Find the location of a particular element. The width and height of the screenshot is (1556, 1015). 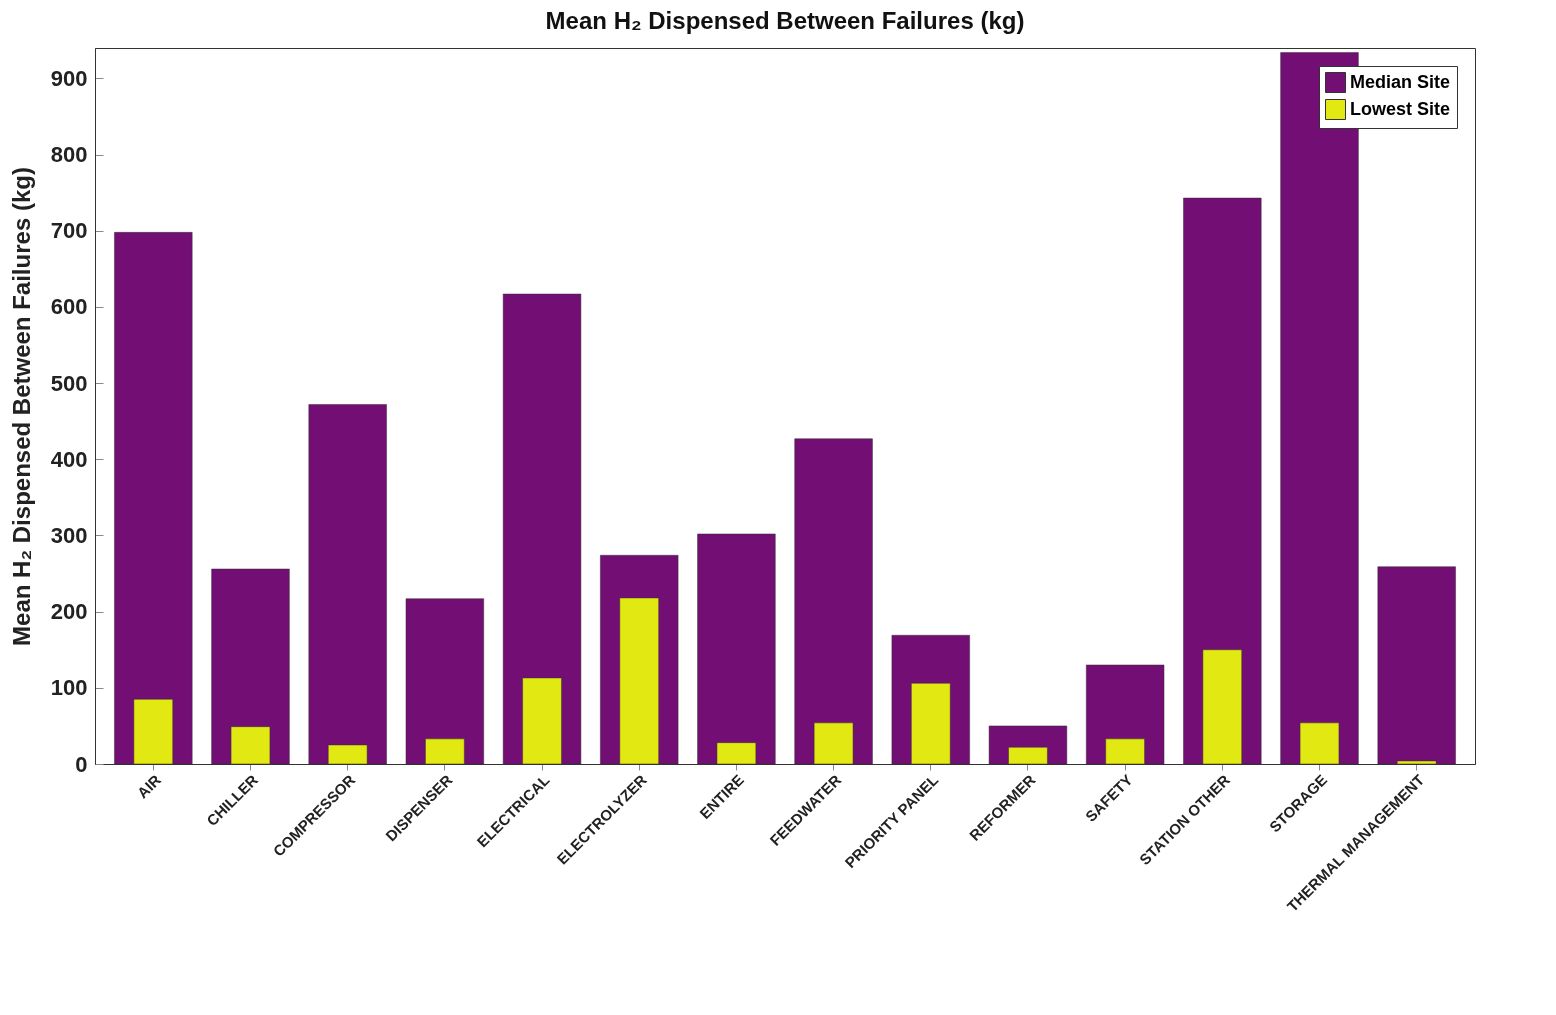

y-tick-label: 200 is located at coordinates (69, 612).